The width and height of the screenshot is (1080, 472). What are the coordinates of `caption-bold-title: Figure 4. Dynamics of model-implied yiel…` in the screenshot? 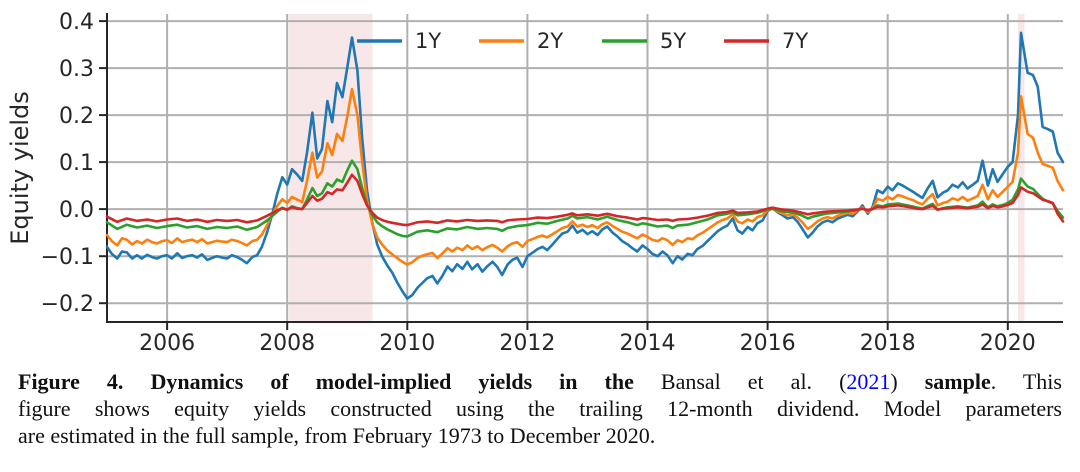 It's located at (339, 381).